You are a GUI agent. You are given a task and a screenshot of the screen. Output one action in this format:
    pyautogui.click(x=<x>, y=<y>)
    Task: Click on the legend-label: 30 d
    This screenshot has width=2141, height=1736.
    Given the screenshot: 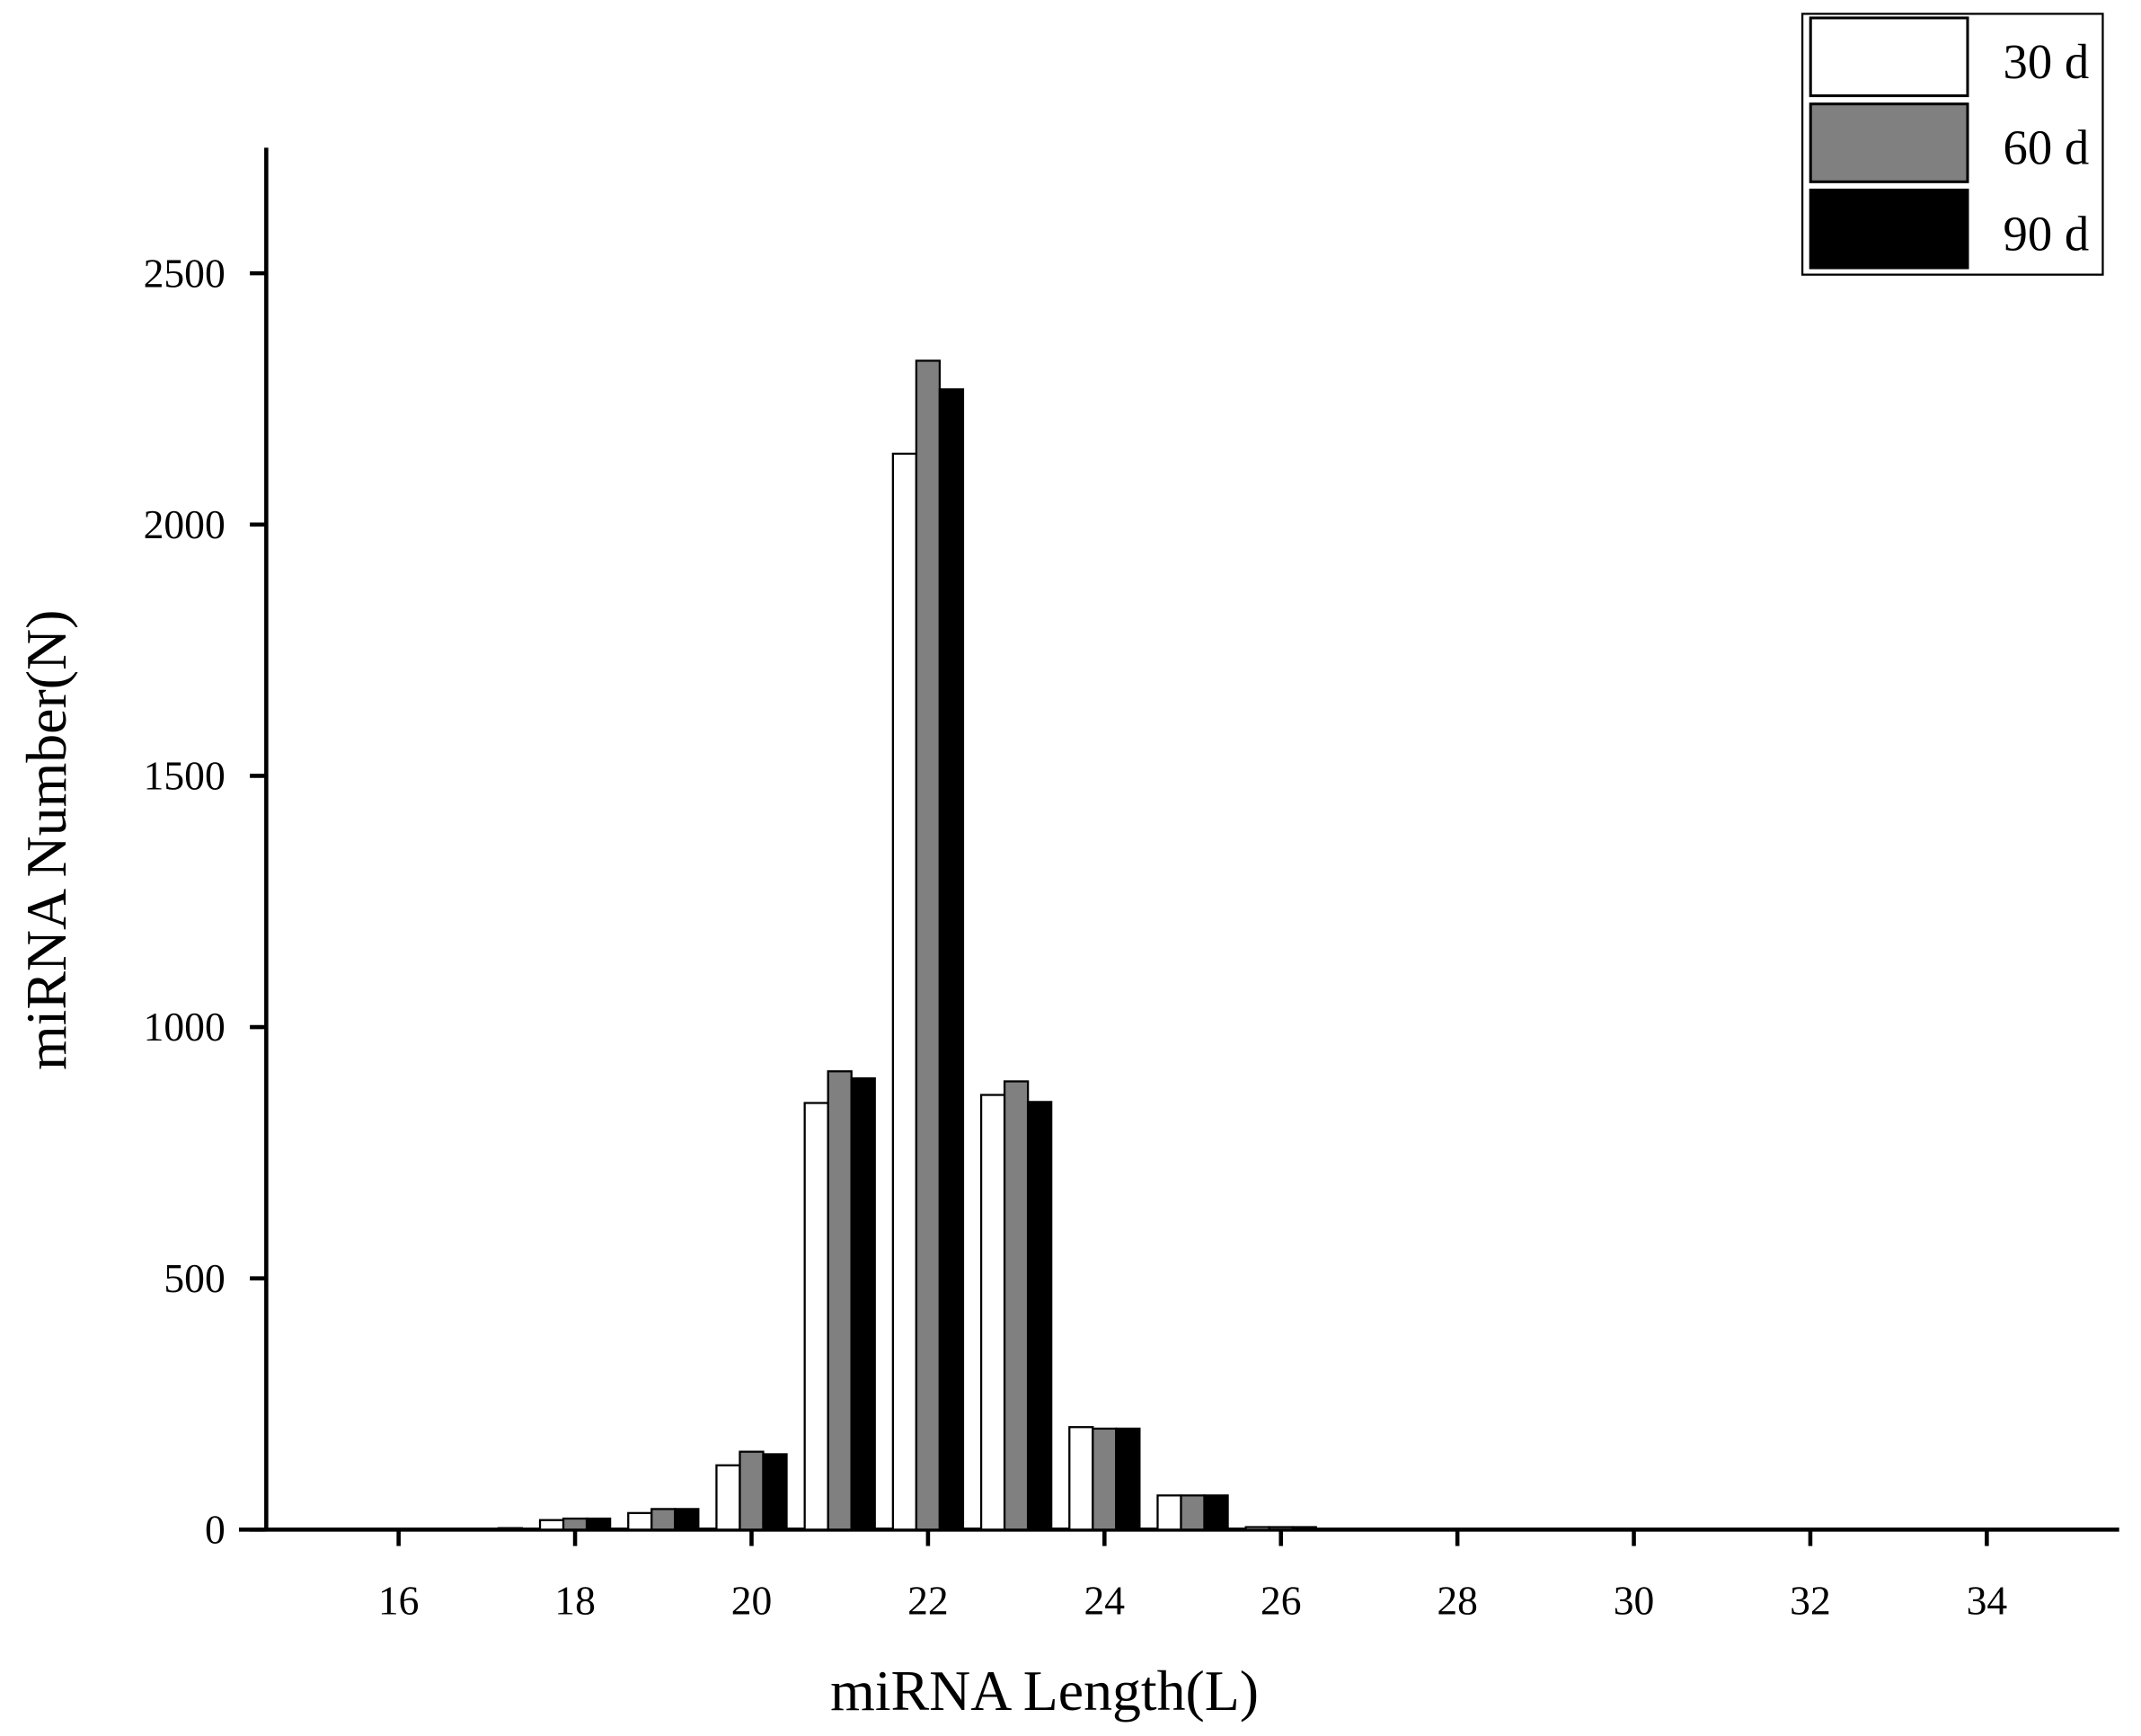 What is the action you would take?
    pyautogui.click(x=2047, y=61)
    